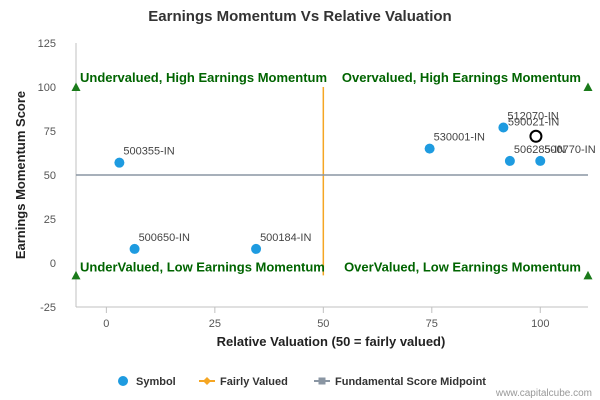  What do you see at coordinates (202, 266) in the screenshot?
I see `quadrant-label-bottom-left: UnderValued, Low Earnings Momentum` at bounding box center [202, 266].